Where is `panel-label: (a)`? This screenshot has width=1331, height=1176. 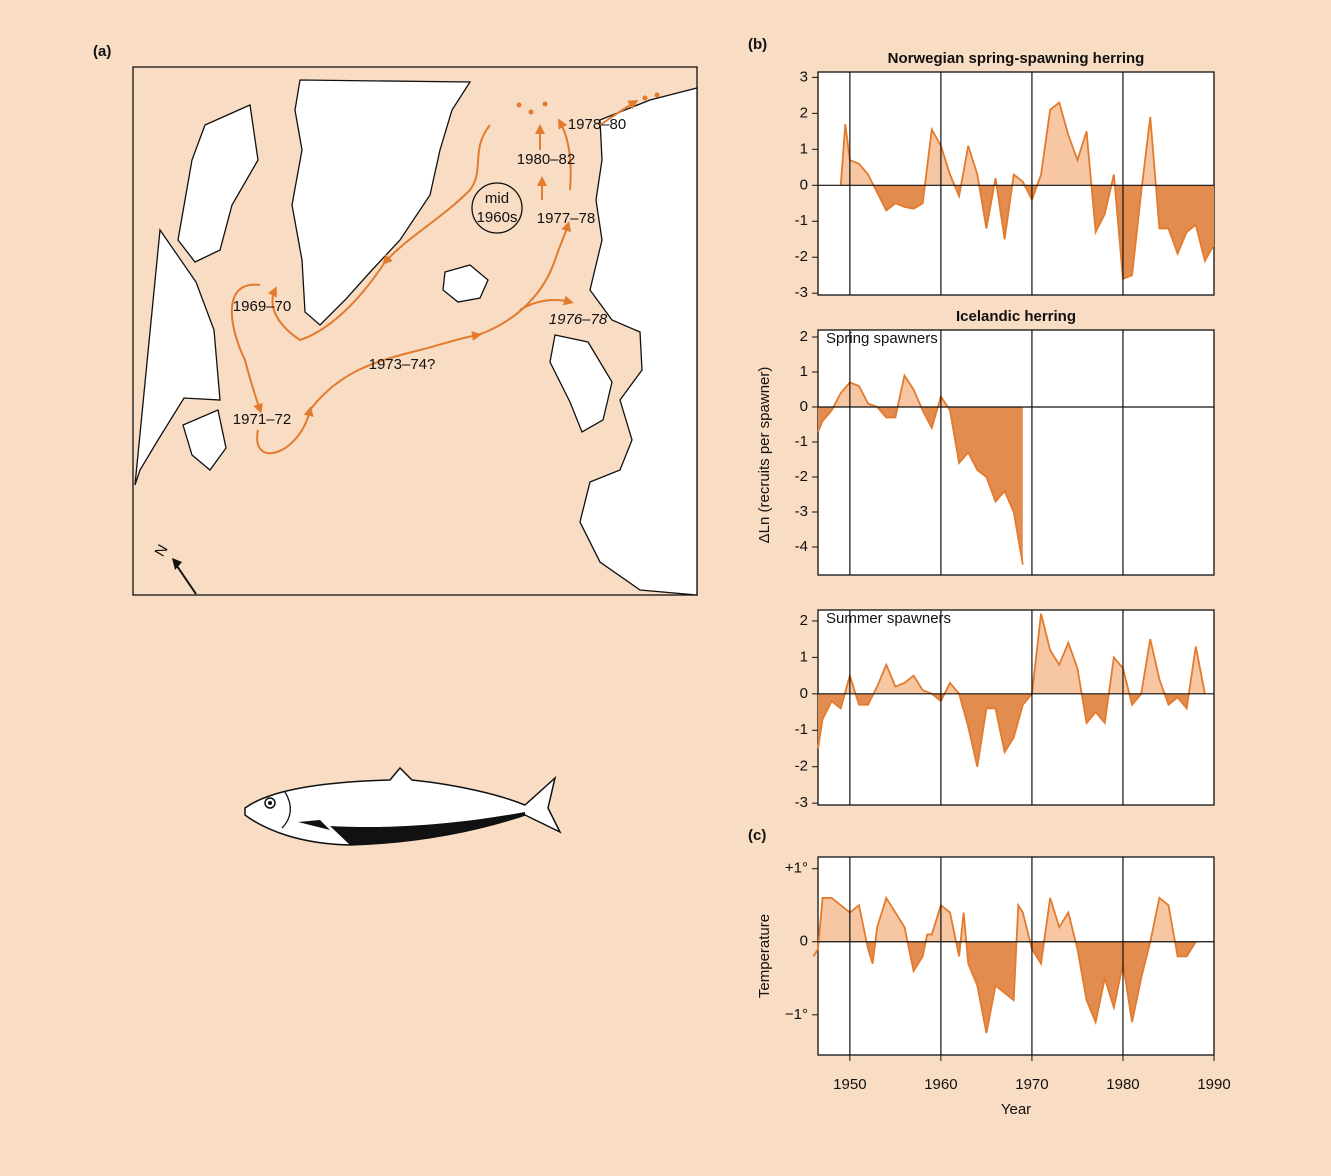 panel-label: (a) is located at coordinates (102, 51).